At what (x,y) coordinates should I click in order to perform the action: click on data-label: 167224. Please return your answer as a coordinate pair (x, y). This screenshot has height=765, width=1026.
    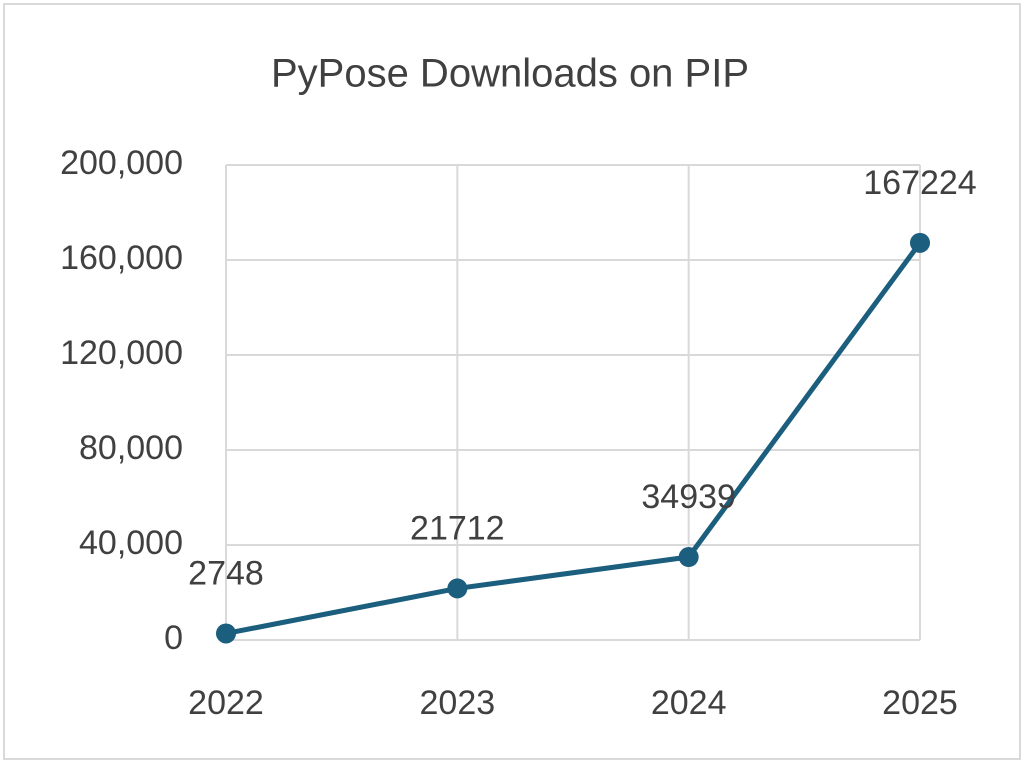
    Looking at the image, I should click on (919, 183).